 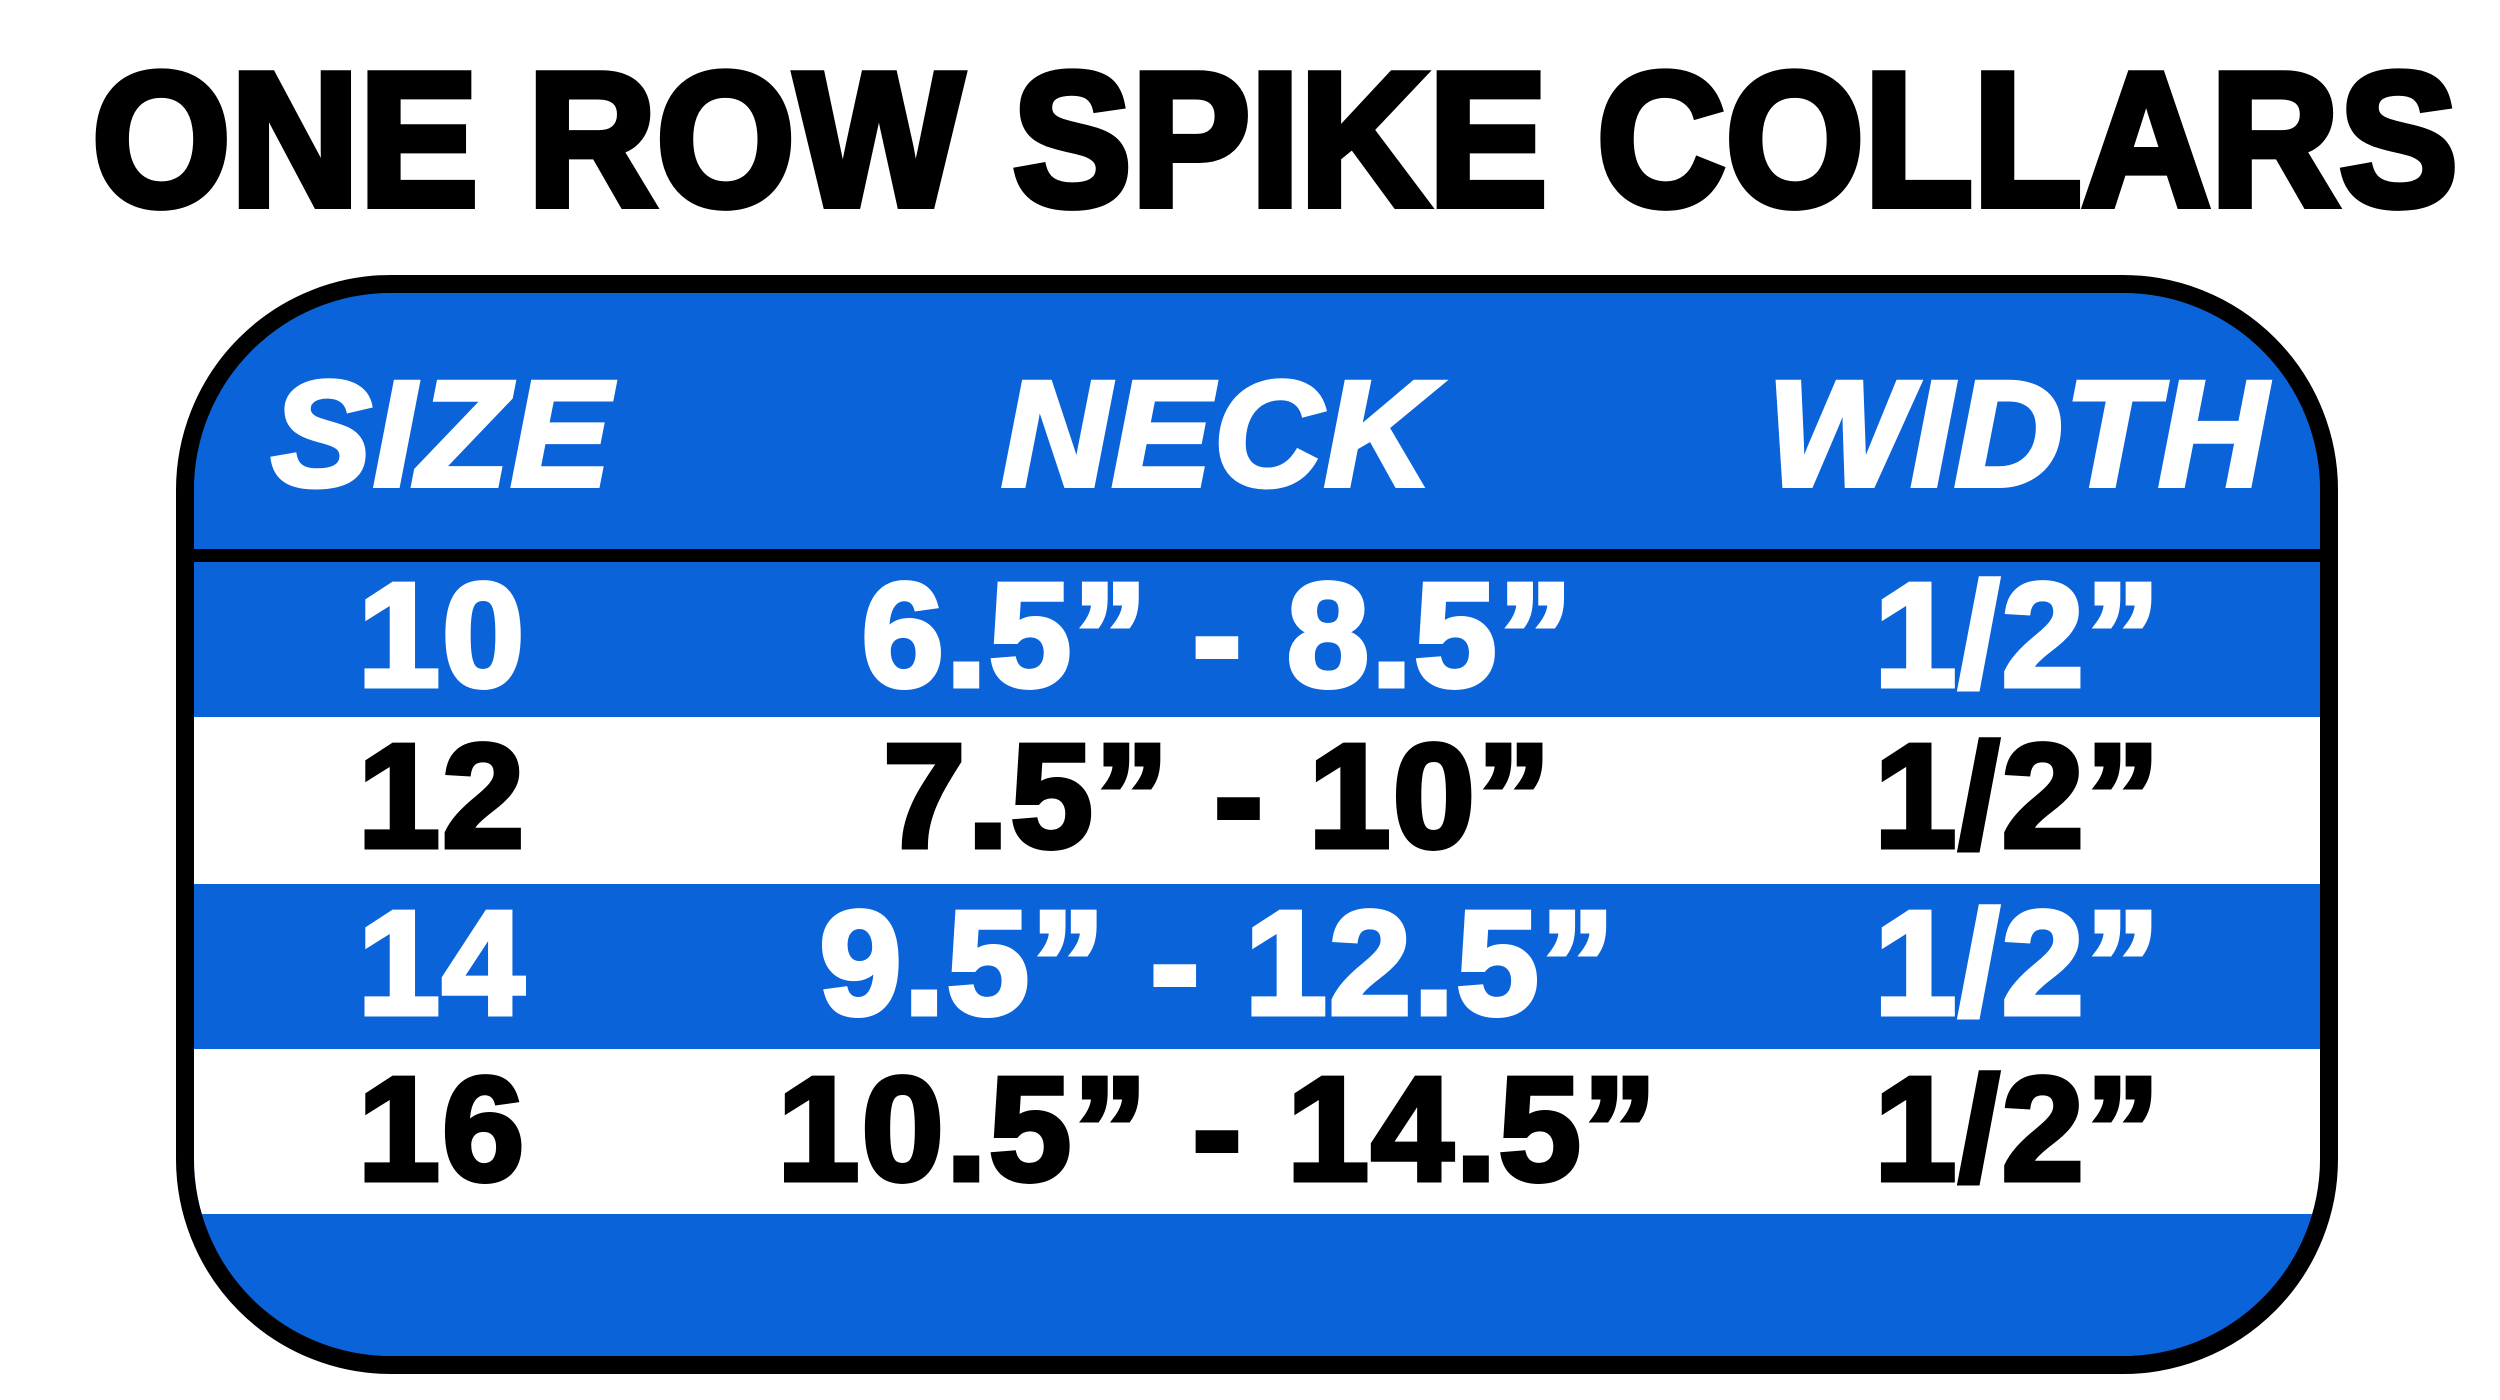 What do you see at coordinates (441, 1130) in the screenshot?
I see `size-value: 16` at bounding box center [441, 1130].